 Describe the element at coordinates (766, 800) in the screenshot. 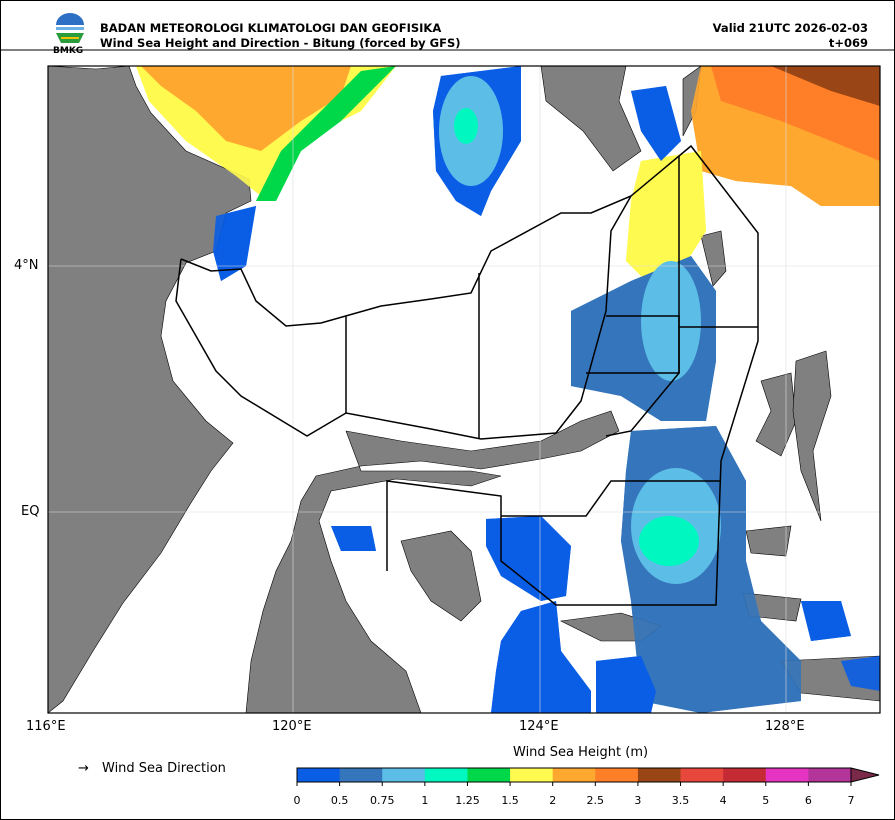

I see `colorbar-tick-label: 5` at that location.